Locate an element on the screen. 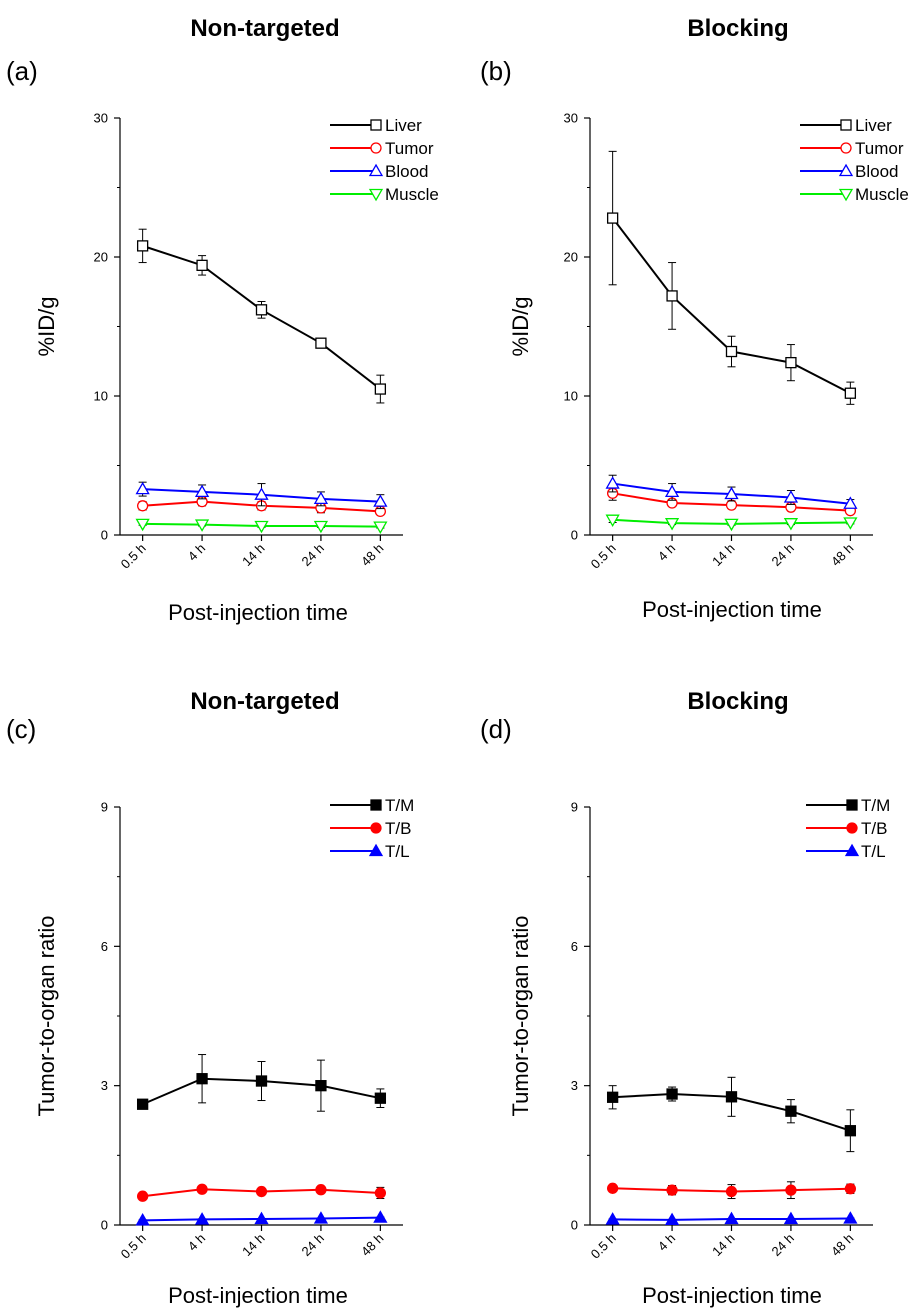 The height and width of the screenshot is (1314, 922). series-blood is located at coordinates (261, 495).